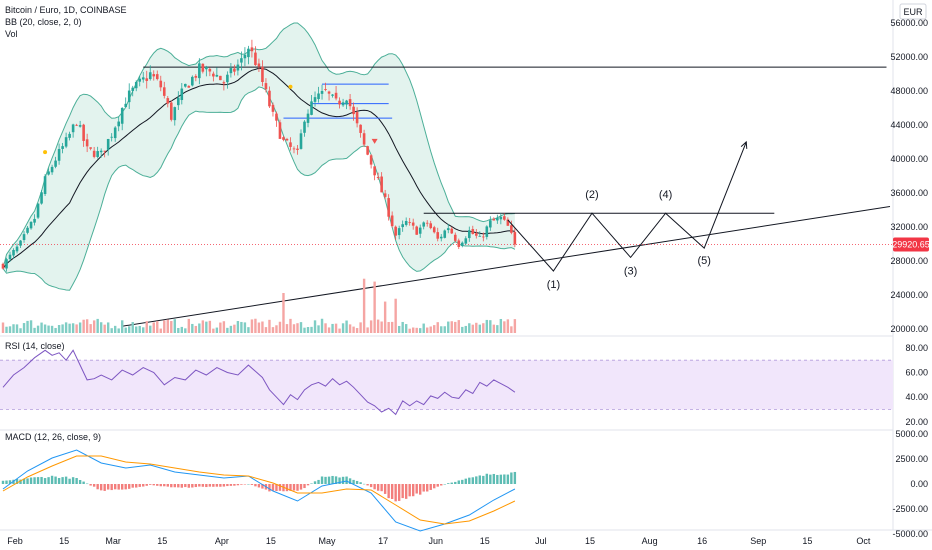 The height and width of the screenshot is (550, 932). I want to click on price-tick-label: -5000.00, so click(910, 534).